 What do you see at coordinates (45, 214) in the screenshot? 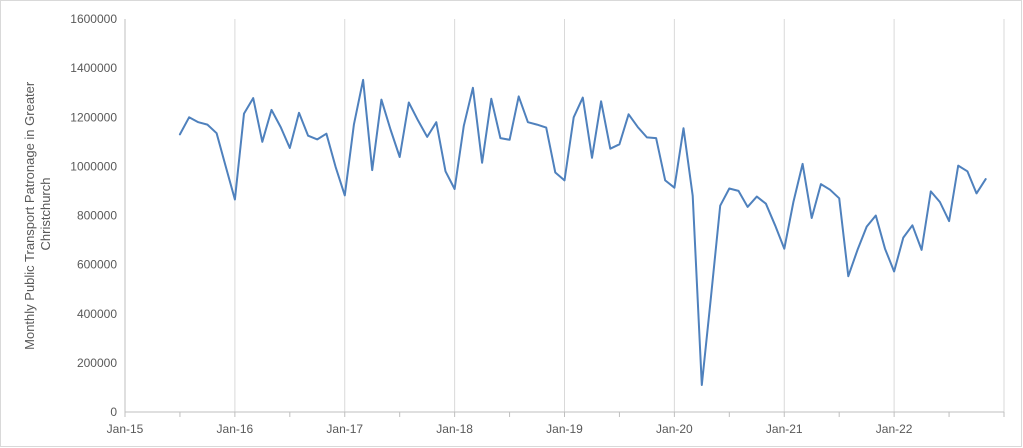
I see `y-axis-title-line-2: Christchurch` at bounding box center [45, 214].